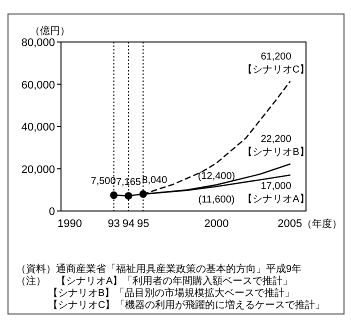 The height and width of the screenshot is (327, 351). What do you see at coordinates (290, 224) in the screenshot?
I see `x-tick-label: 2005` at bounding box center [290, 224].